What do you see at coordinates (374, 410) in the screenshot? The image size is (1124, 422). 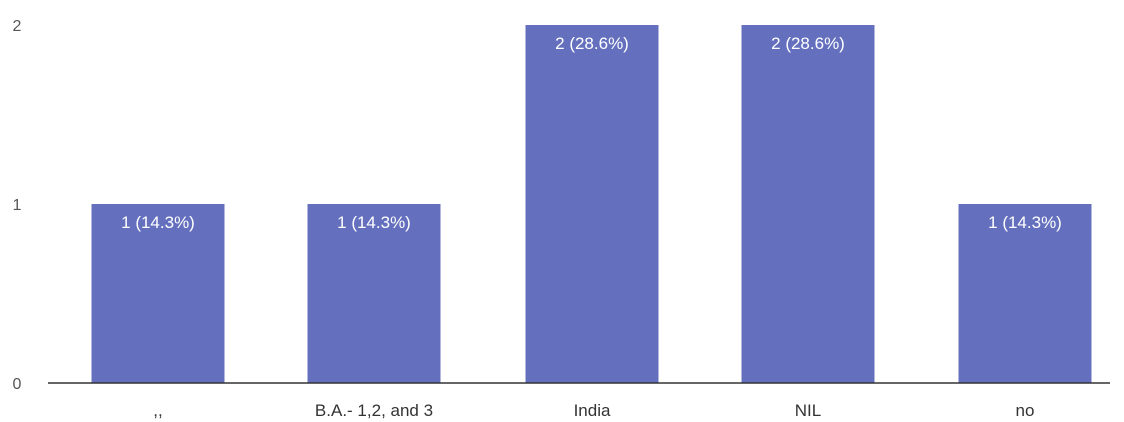 I see `x-tick-label: B.A.- 1,2, and 3` at bounding box center [374, 410].